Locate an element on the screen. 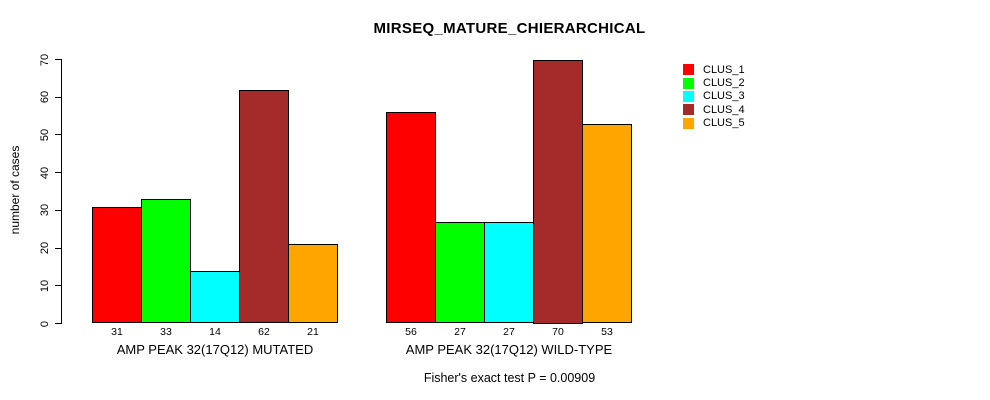  legend-item: CLUS_2 is located at coordinates (714, 82).